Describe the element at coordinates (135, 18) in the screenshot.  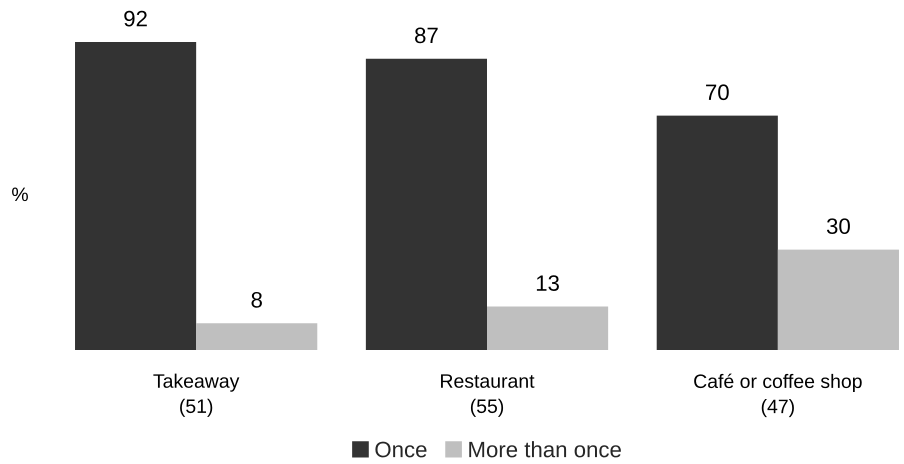
I see `data-label: 92` at that location.